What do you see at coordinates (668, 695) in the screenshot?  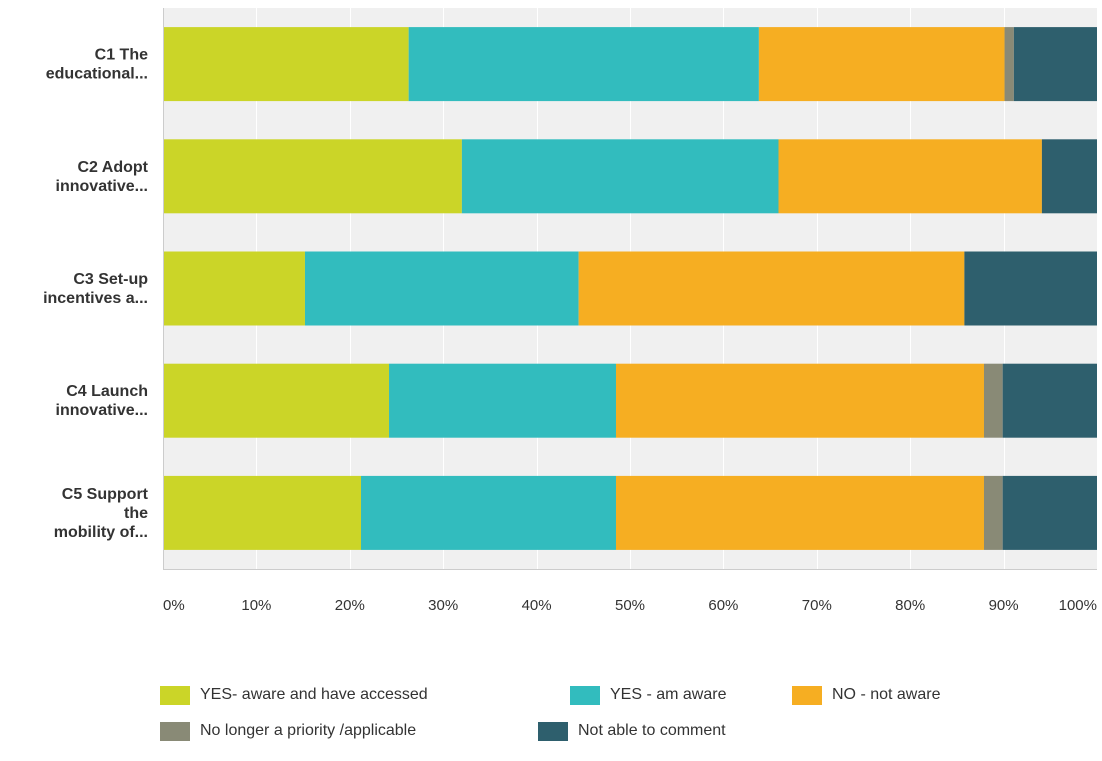 I see `legend-label: YES - am aware` at bounding box center [668, 695].